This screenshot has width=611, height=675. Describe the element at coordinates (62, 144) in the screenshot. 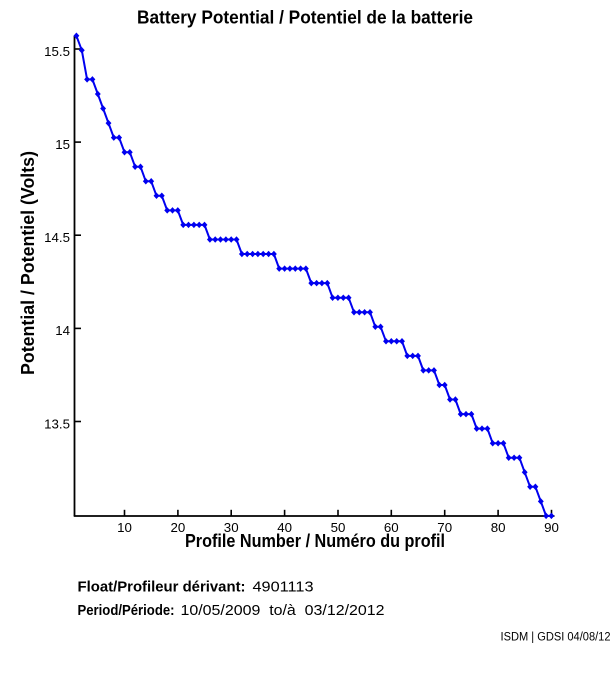

I see `svg-text: 15` at that location.